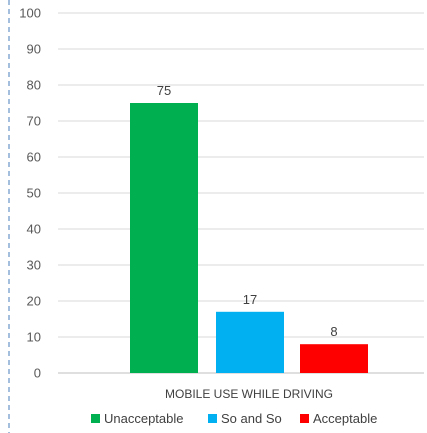  Describe the element at coordinates (34, 49) in the screenshot. I see `y-tick-label: 90` at that location.